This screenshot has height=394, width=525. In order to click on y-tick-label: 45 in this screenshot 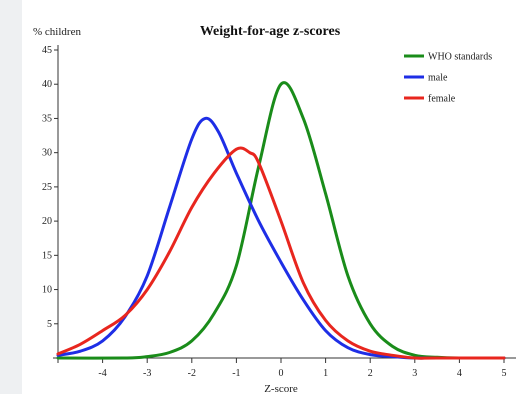, I will do `click(47, 50)`.